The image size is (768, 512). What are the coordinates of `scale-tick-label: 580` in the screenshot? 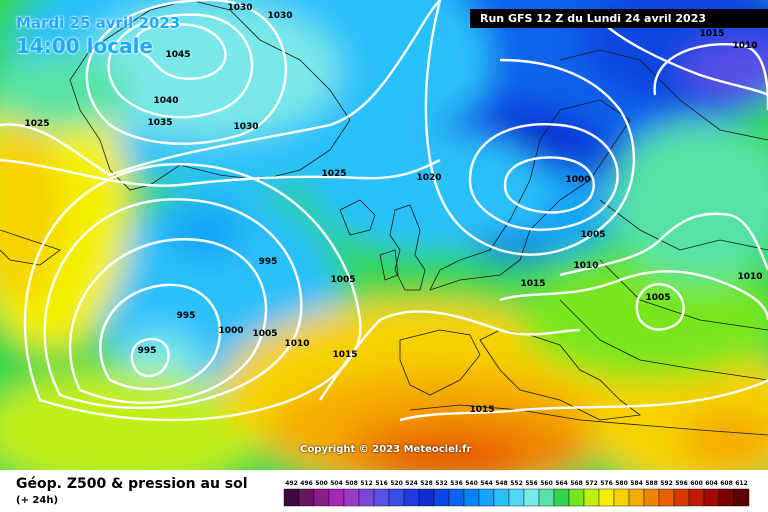 It's located at (621, 483).